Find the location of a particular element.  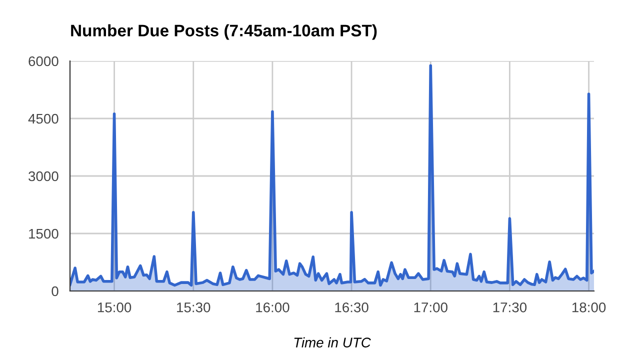

x-tick-label: 15:00 is located at coordinates (115, 307).